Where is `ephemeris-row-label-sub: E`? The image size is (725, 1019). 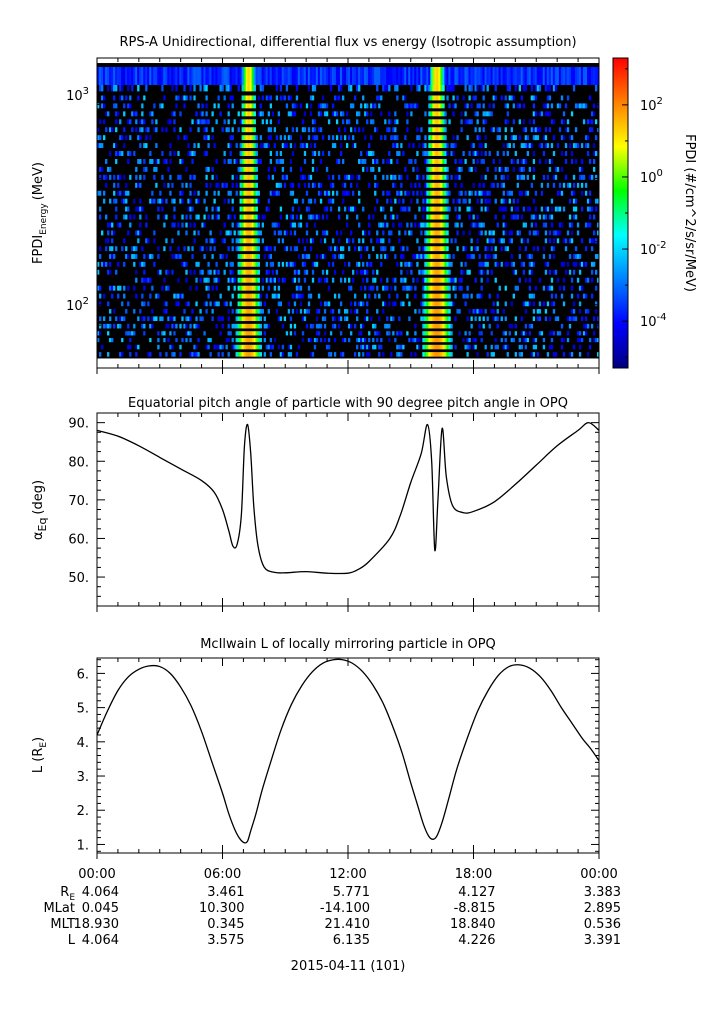
ephemeris-row-label-sub: E is located at coordinates (72, 898).